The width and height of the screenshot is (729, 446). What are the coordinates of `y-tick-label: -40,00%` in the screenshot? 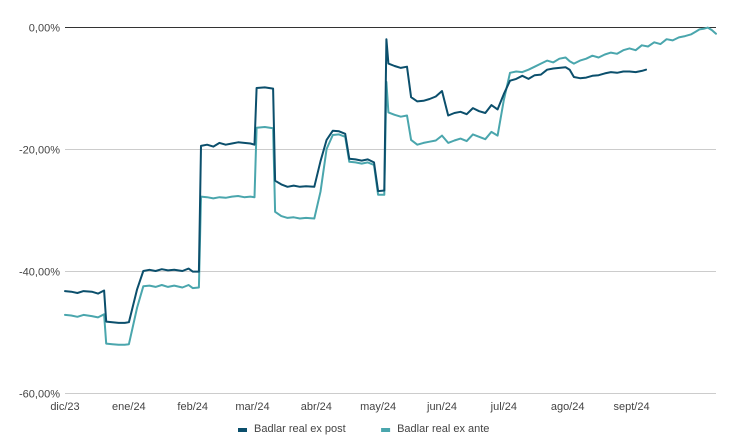 It's located at (39, 273).